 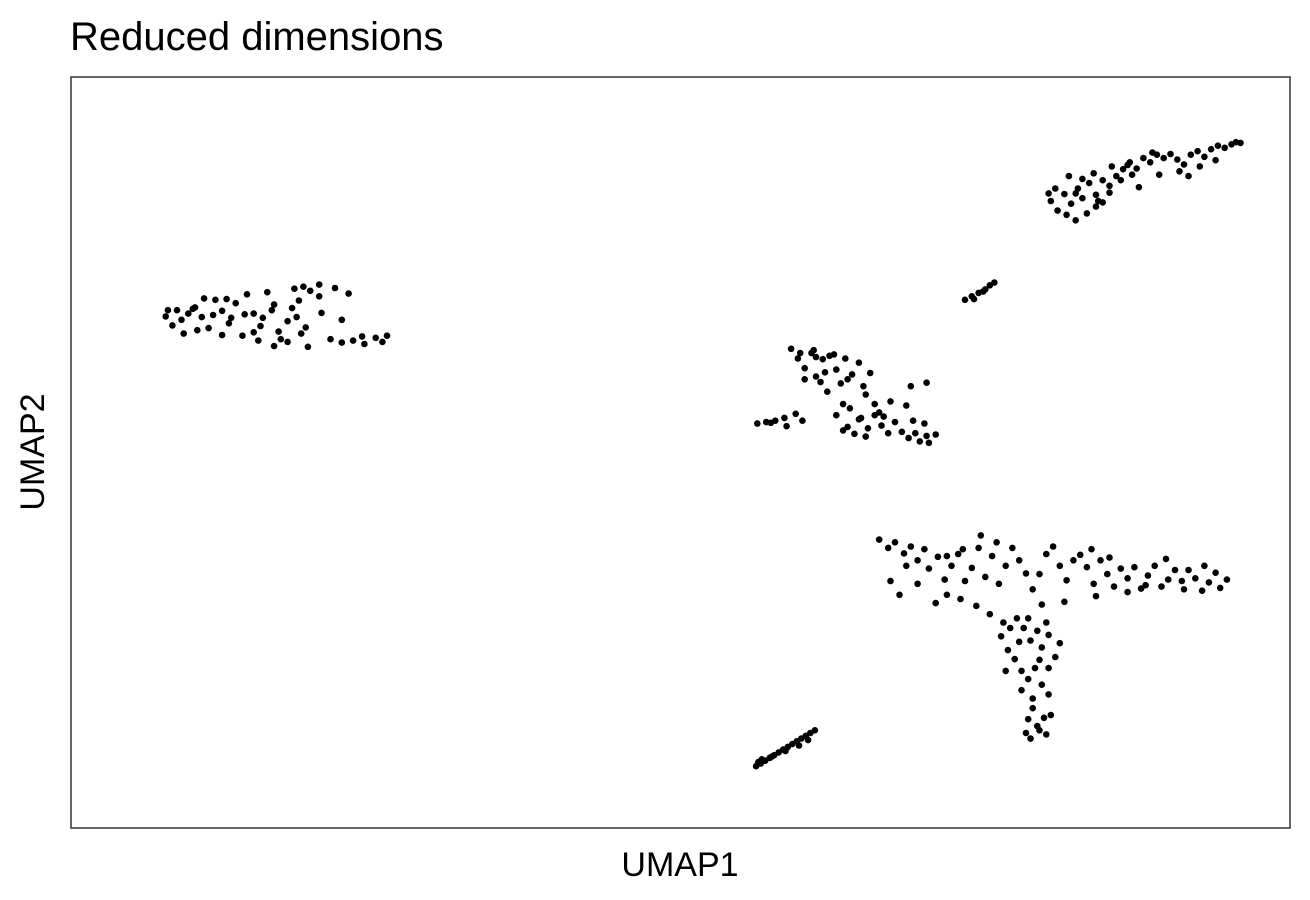 What do you see at coordinates (33, 451) in the screenshot?
I see `y-axis-label: UMAP2` at bounding box center [33, 451].